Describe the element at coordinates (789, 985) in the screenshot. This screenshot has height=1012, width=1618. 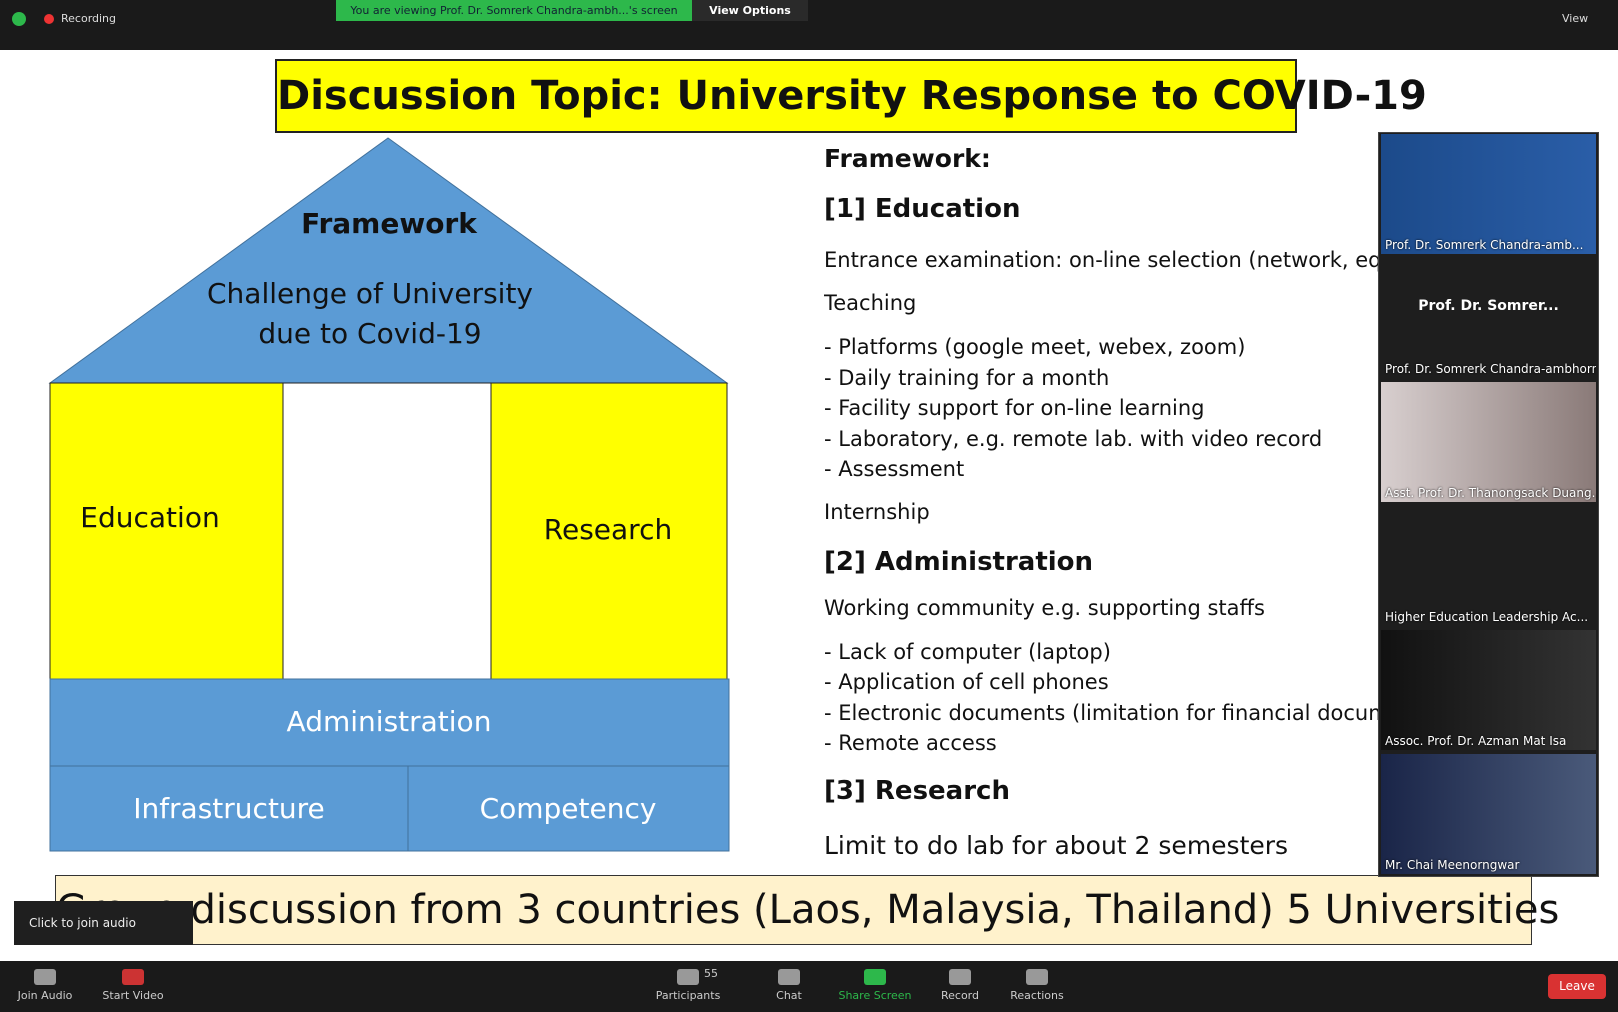
I see `chat-button: Chat` at that location.